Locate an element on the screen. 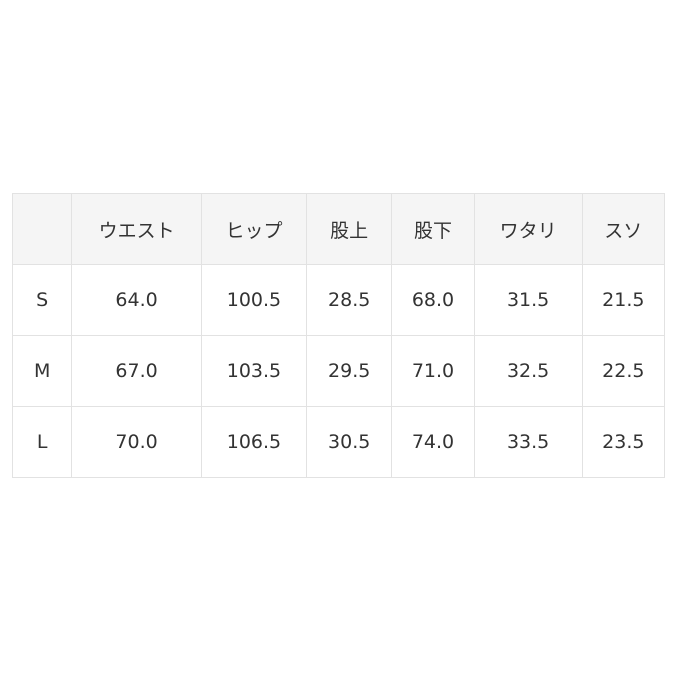  table-cell: 67.0 is located at coordinates (136, 371).